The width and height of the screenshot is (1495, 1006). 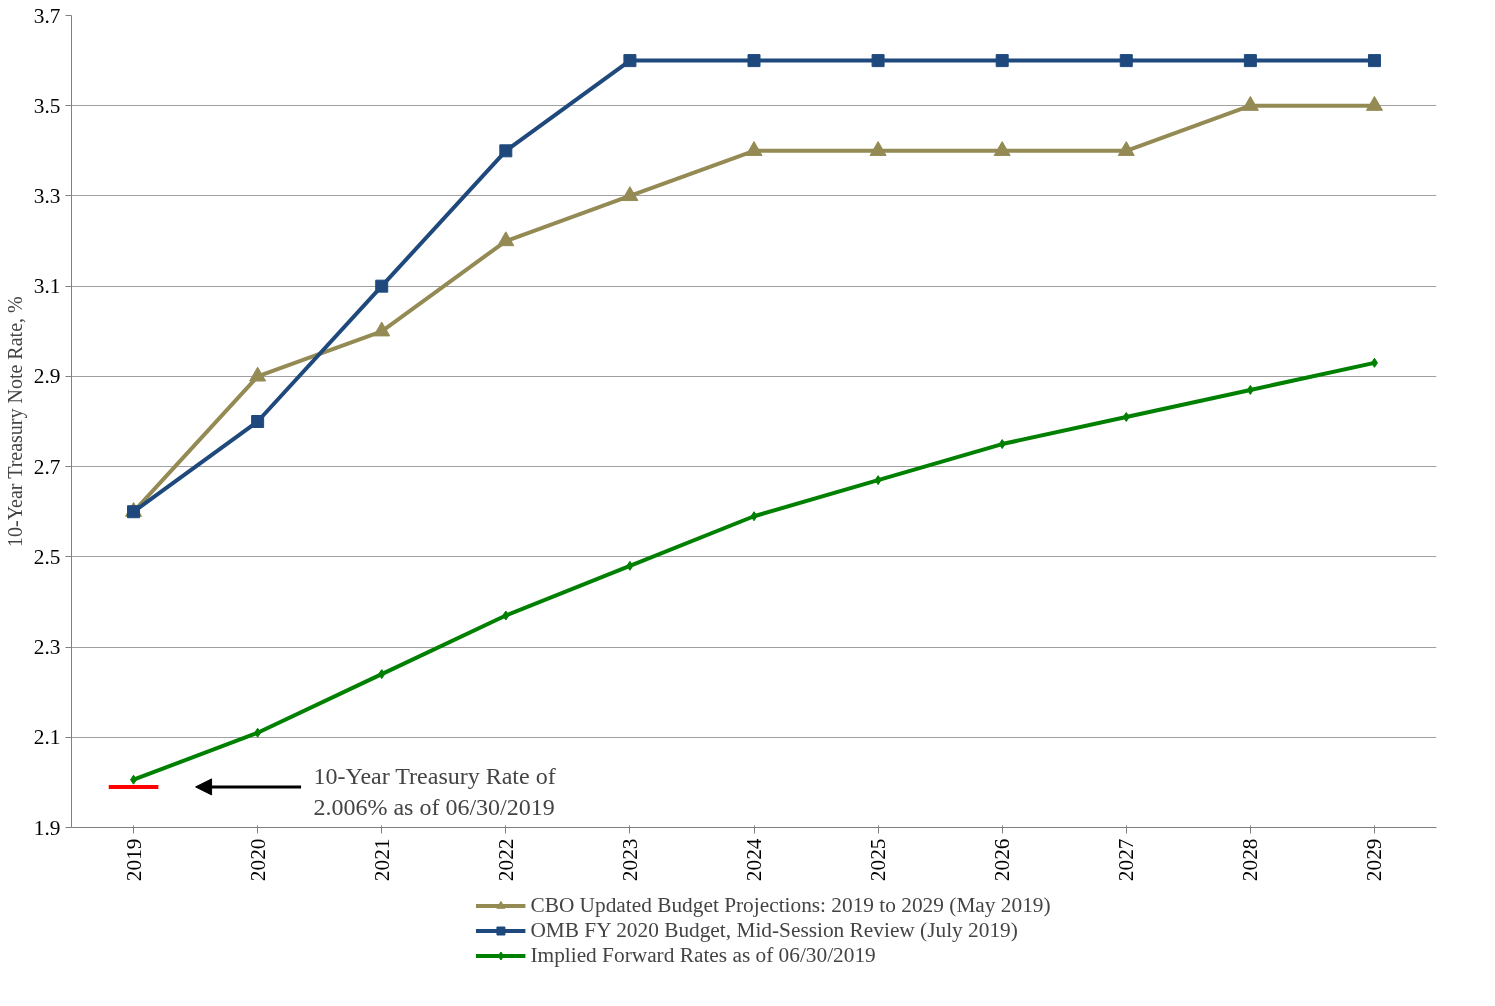 I want to click on x-tick-label: 2023, so click(x=629, y=860).